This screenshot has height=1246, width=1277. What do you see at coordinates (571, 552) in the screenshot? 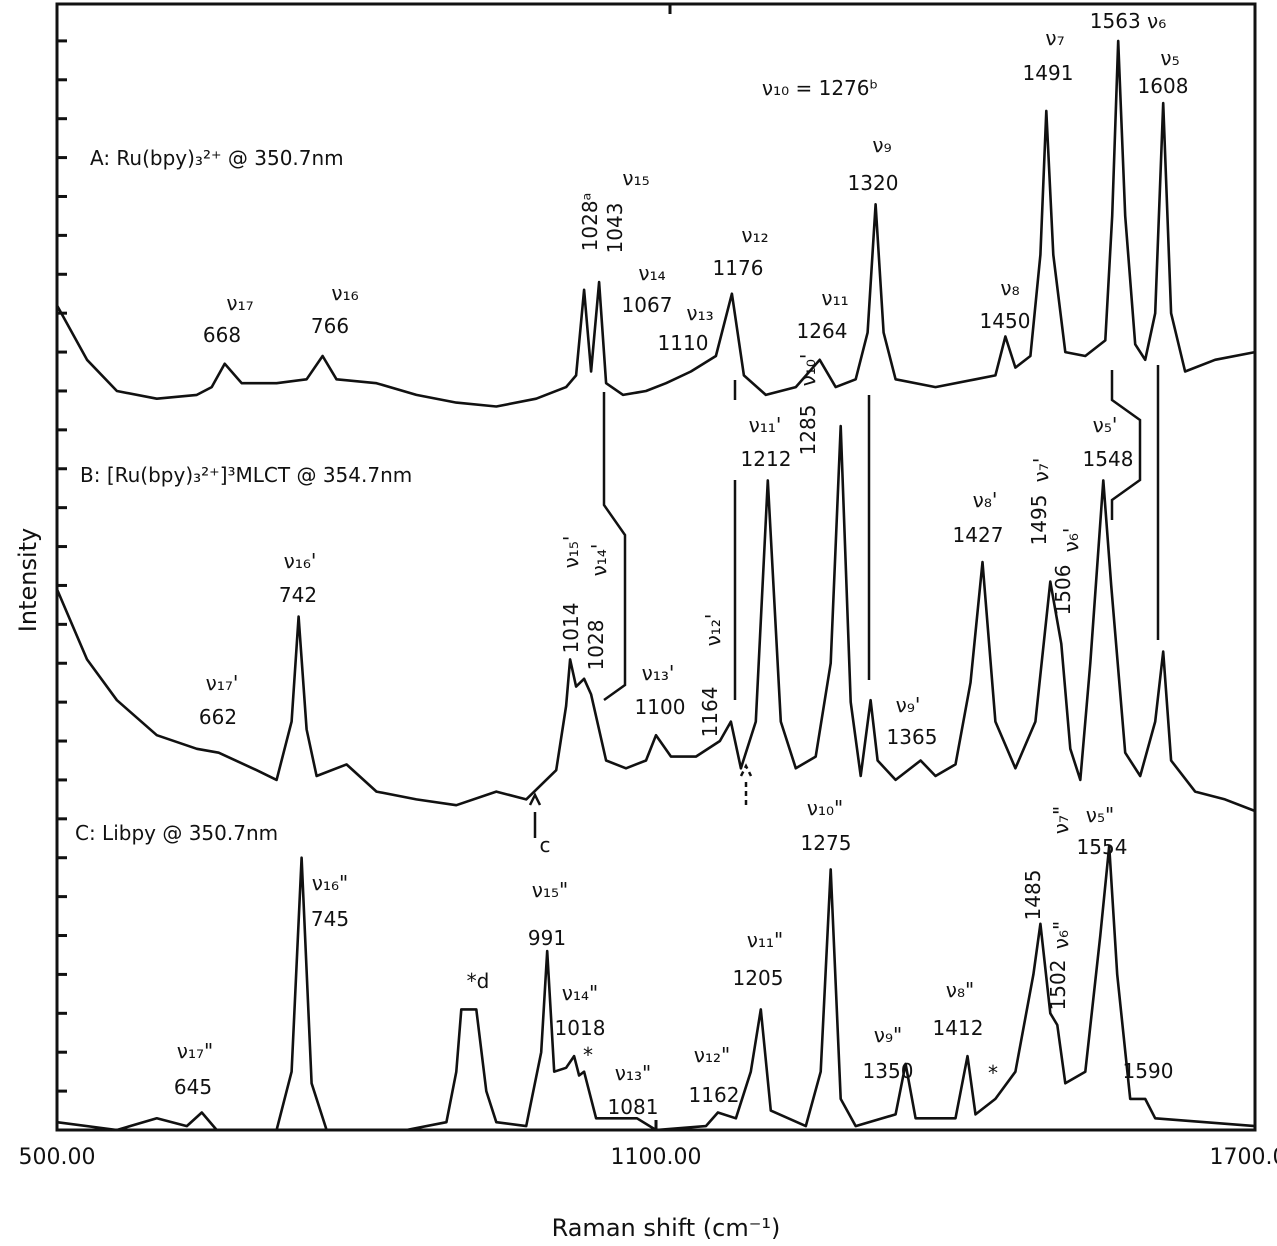
I see `peak-label: ν₁₅'` at bounding box center [571, 552].